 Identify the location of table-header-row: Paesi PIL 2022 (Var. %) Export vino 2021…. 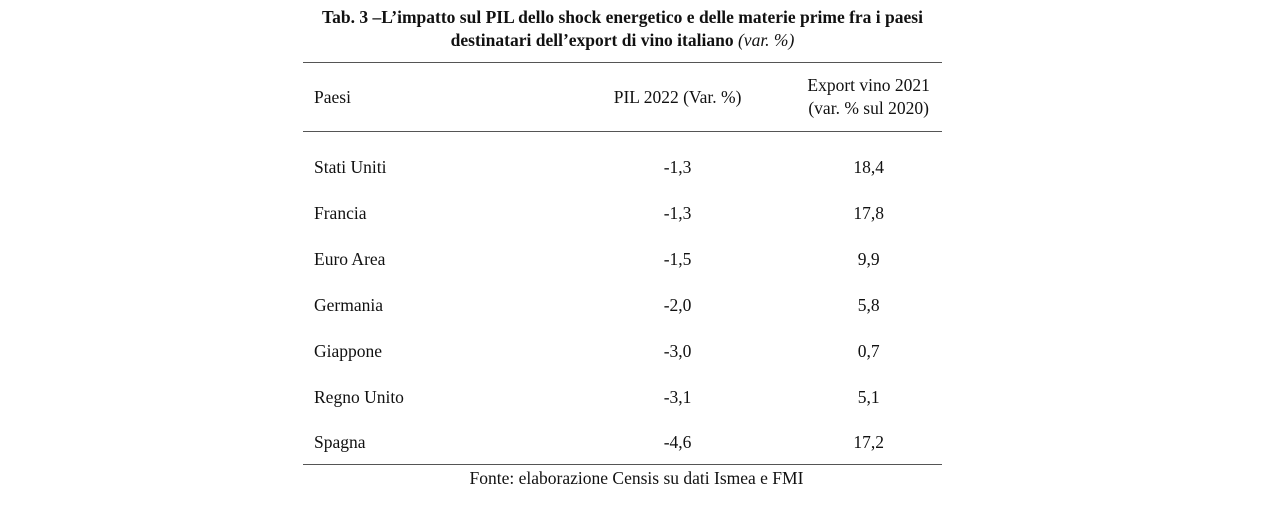
(622, 97).